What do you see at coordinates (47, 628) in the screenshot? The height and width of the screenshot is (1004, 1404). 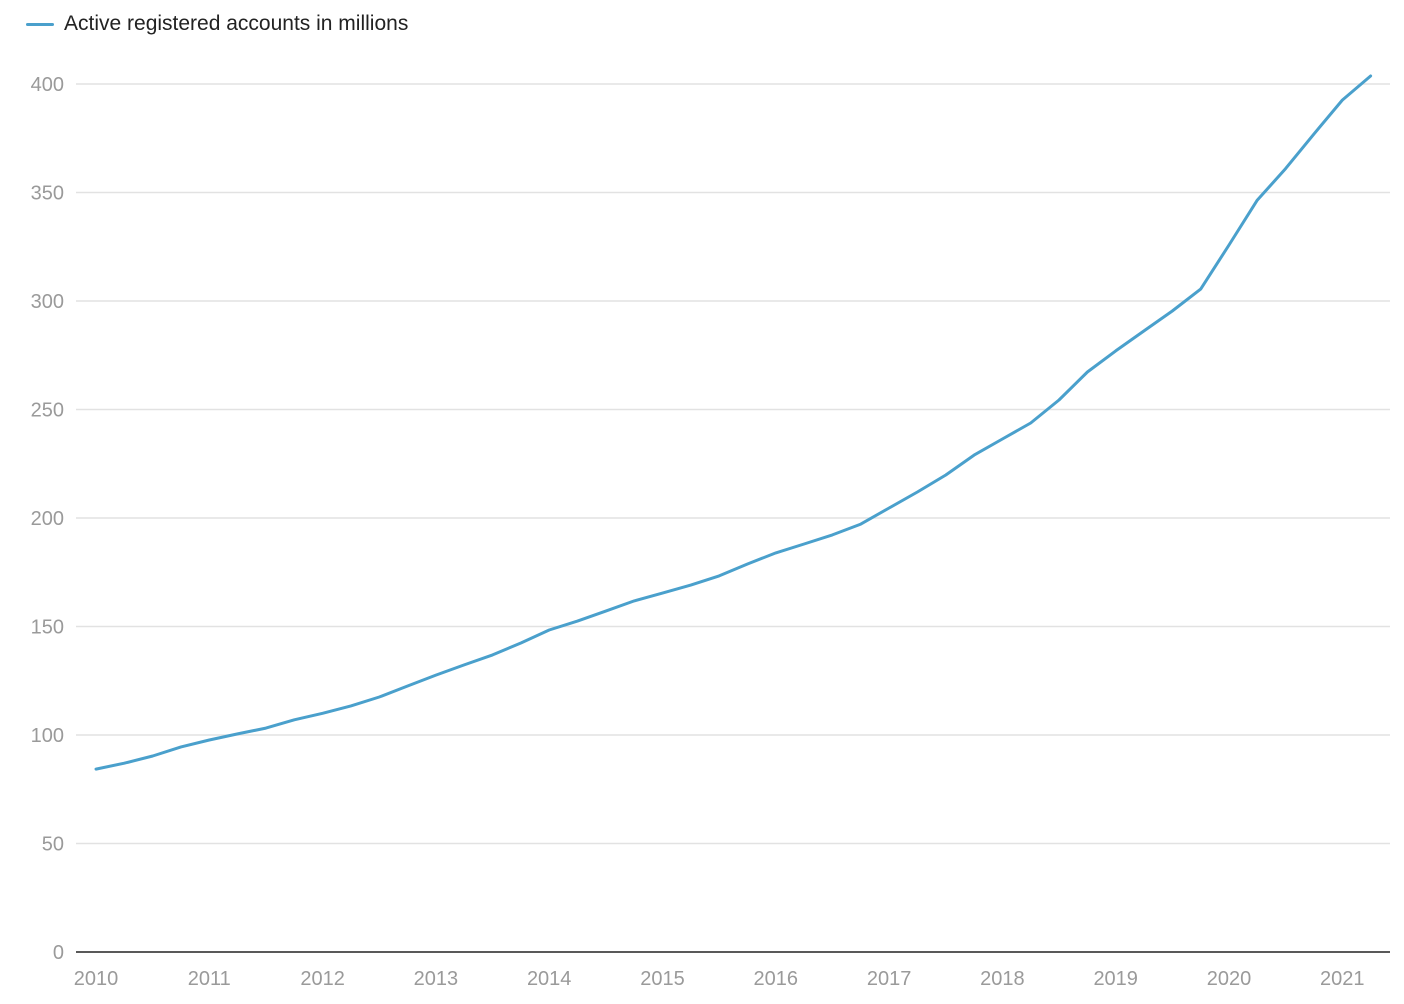 I see `y-tick-label: 150` at bounding box center [47, 628].